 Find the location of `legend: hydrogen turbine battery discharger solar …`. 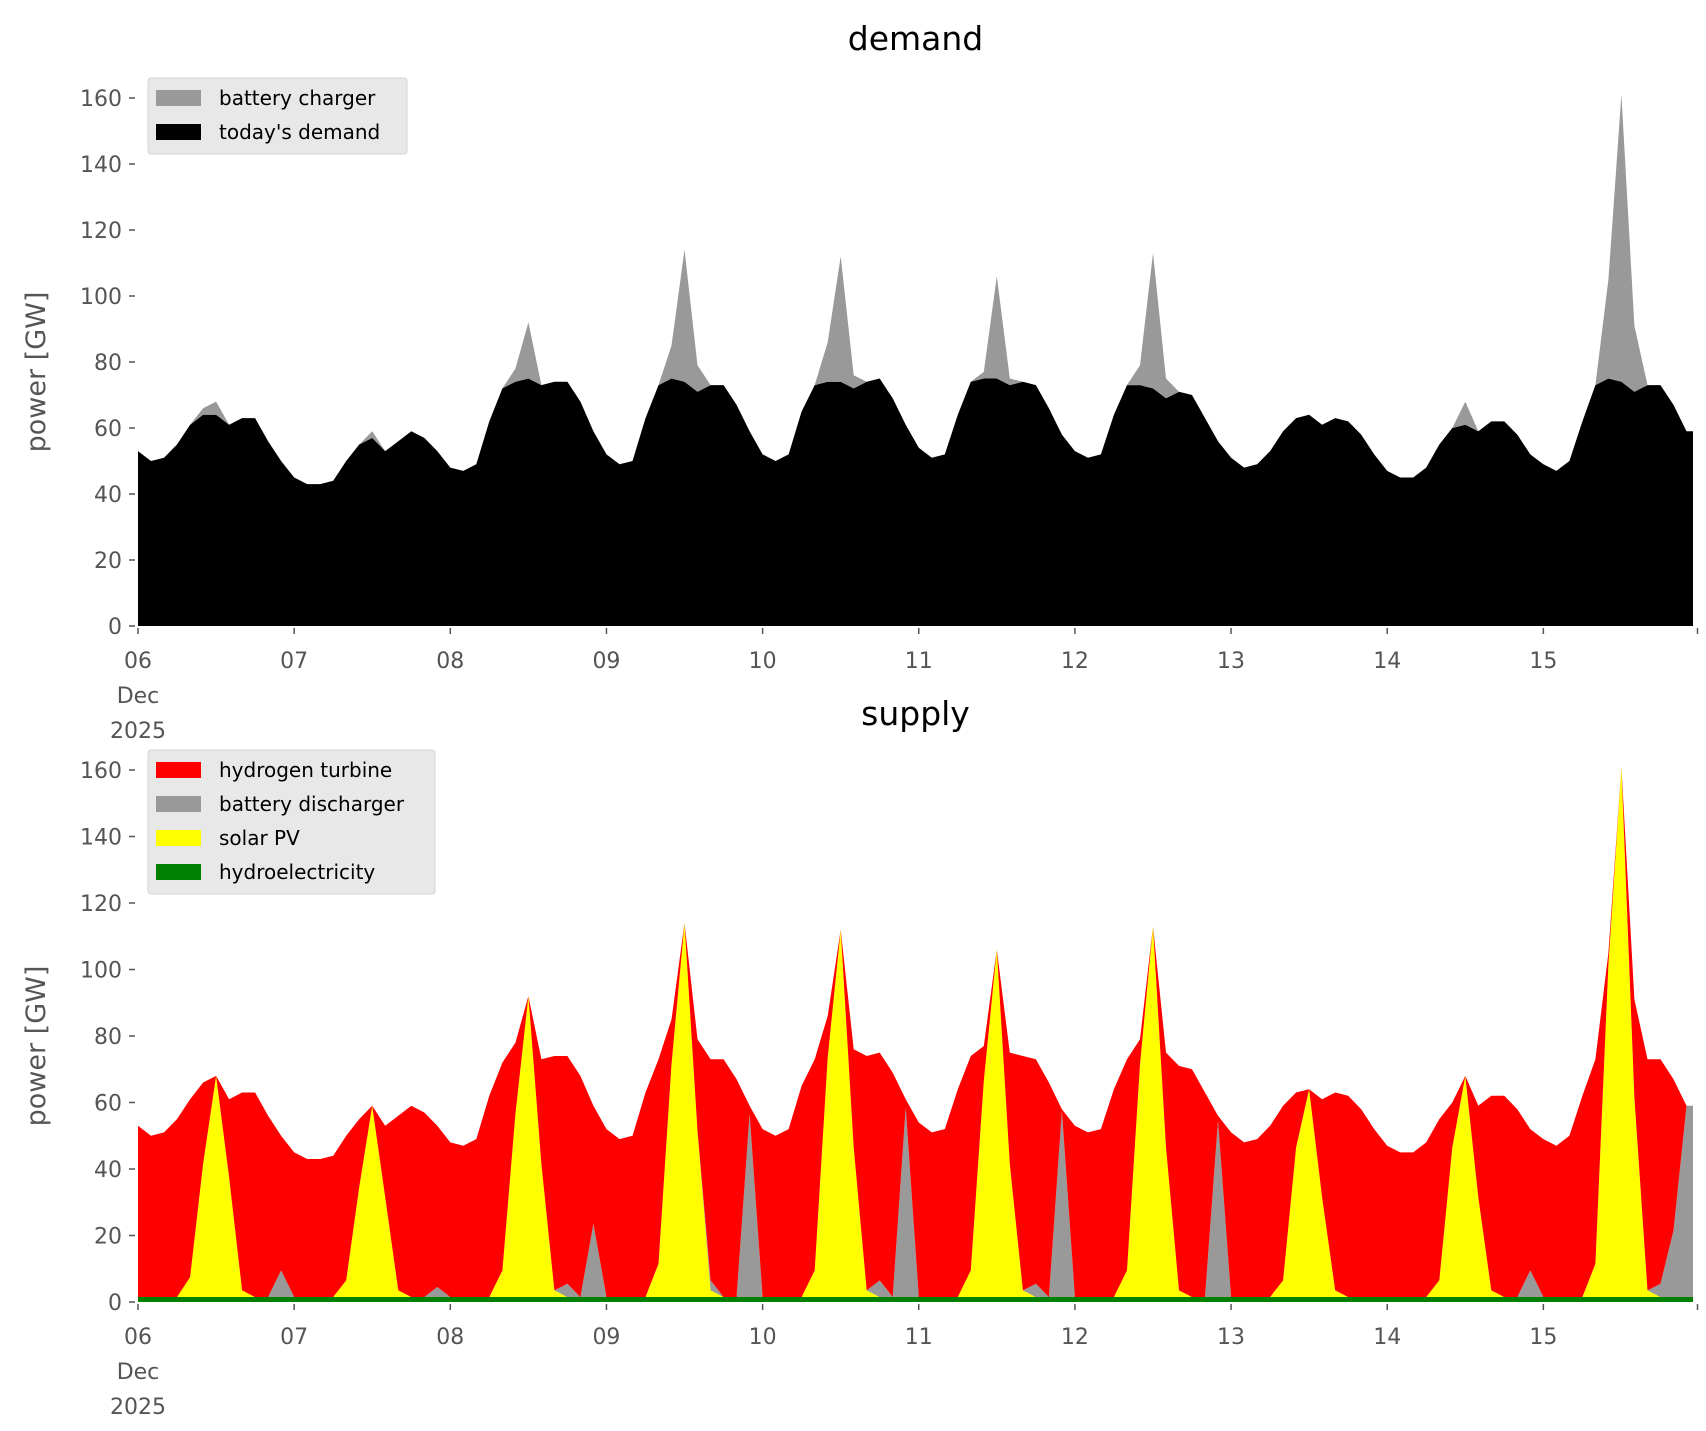

legend: hydrogen turbine battery discharger solar … is located at coordinates (291, 822).